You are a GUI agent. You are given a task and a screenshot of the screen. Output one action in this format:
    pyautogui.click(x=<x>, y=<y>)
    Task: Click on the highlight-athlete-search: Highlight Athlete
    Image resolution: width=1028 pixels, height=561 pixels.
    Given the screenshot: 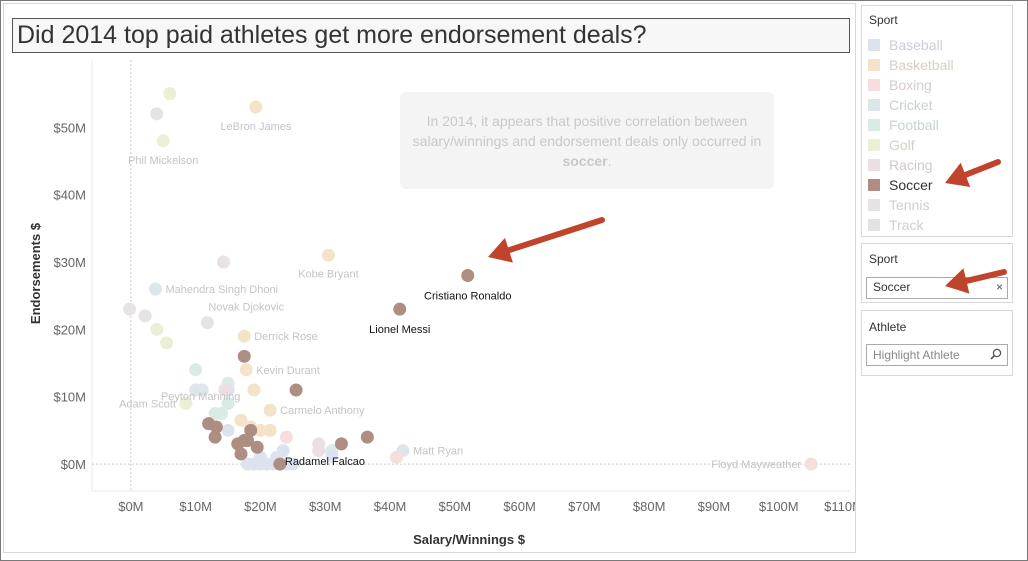 What is the action you would take?
    pyautogui.click(x=937, y=355)
    